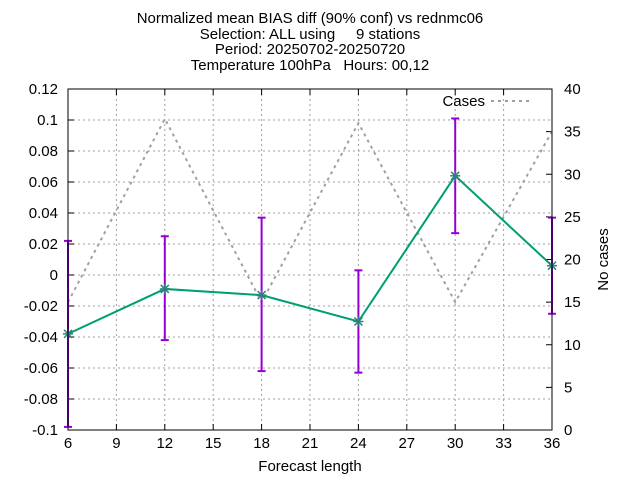  Describe the element at coordinates (572, 345) in the screenshot. I see `y2-tick-label: 10` at that location.